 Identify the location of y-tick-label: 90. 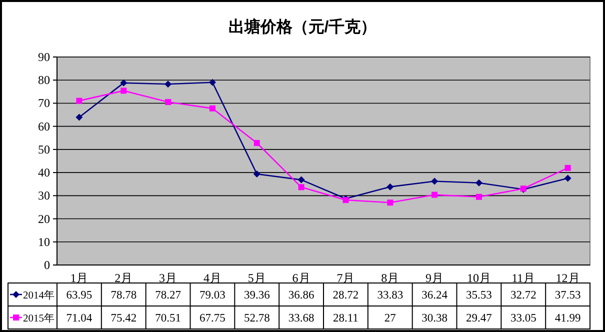
(44, 57).